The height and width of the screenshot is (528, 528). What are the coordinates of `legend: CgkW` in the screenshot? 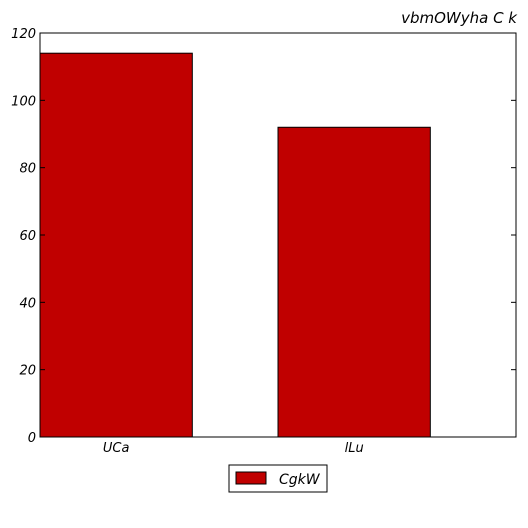 It's located at (278, 478).